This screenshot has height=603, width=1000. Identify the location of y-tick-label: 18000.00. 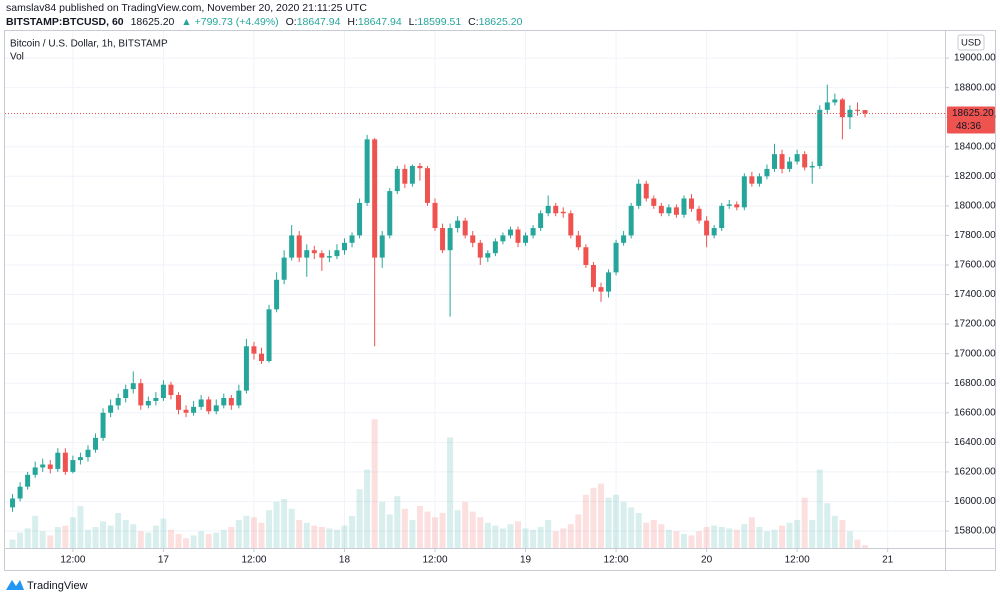
(975, 206).